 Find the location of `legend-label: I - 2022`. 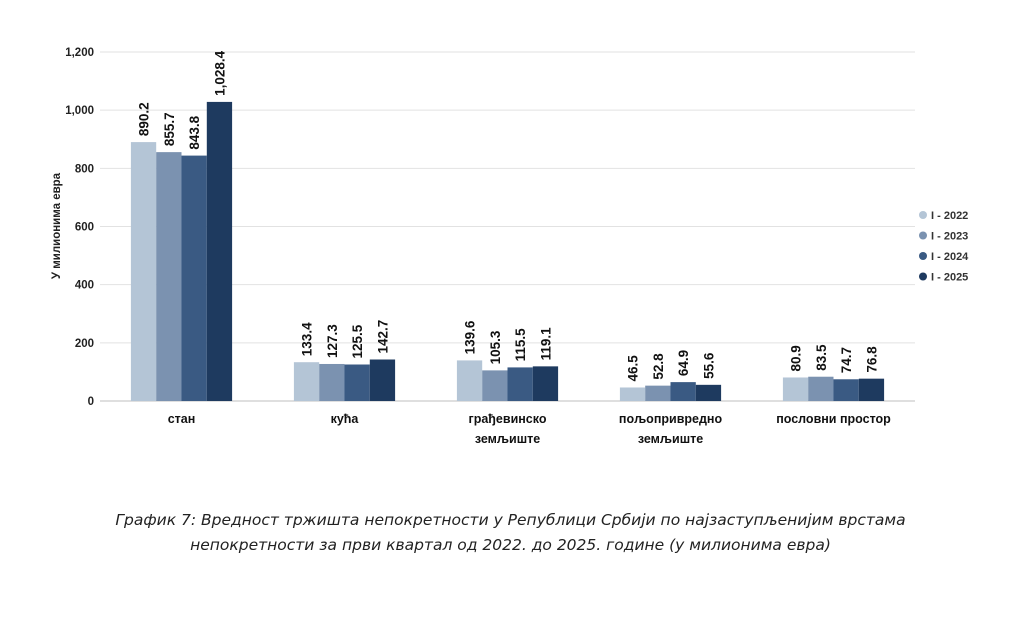

legend-label: I - 2022 is located at coordinates (949, 216).